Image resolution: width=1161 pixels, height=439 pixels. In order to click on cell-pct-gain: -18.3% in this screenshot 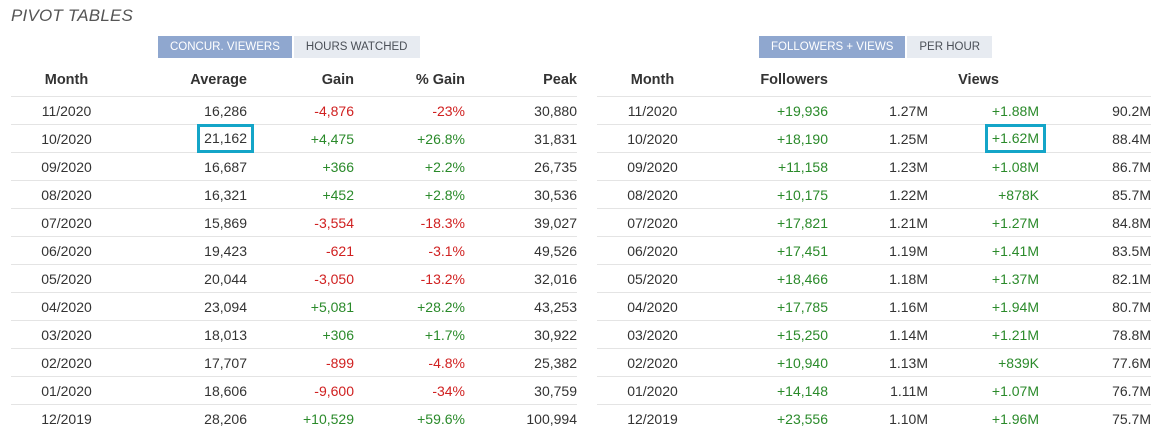, I will do `click(409, 222)`.